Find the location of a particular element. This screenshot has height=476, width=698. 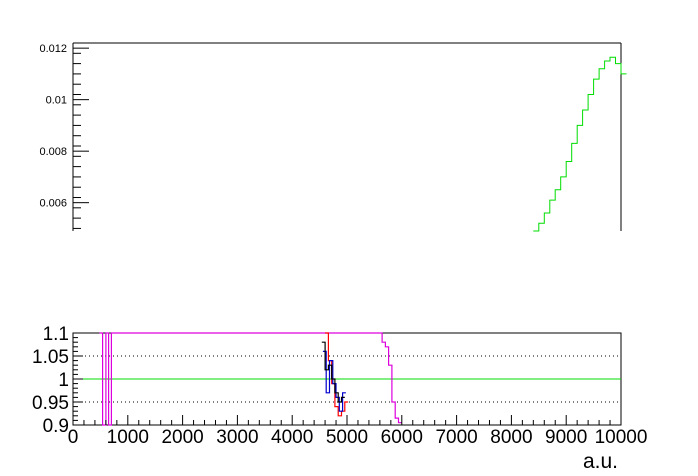

x-tick-label: 2000 is located at coordinates (182, 437).